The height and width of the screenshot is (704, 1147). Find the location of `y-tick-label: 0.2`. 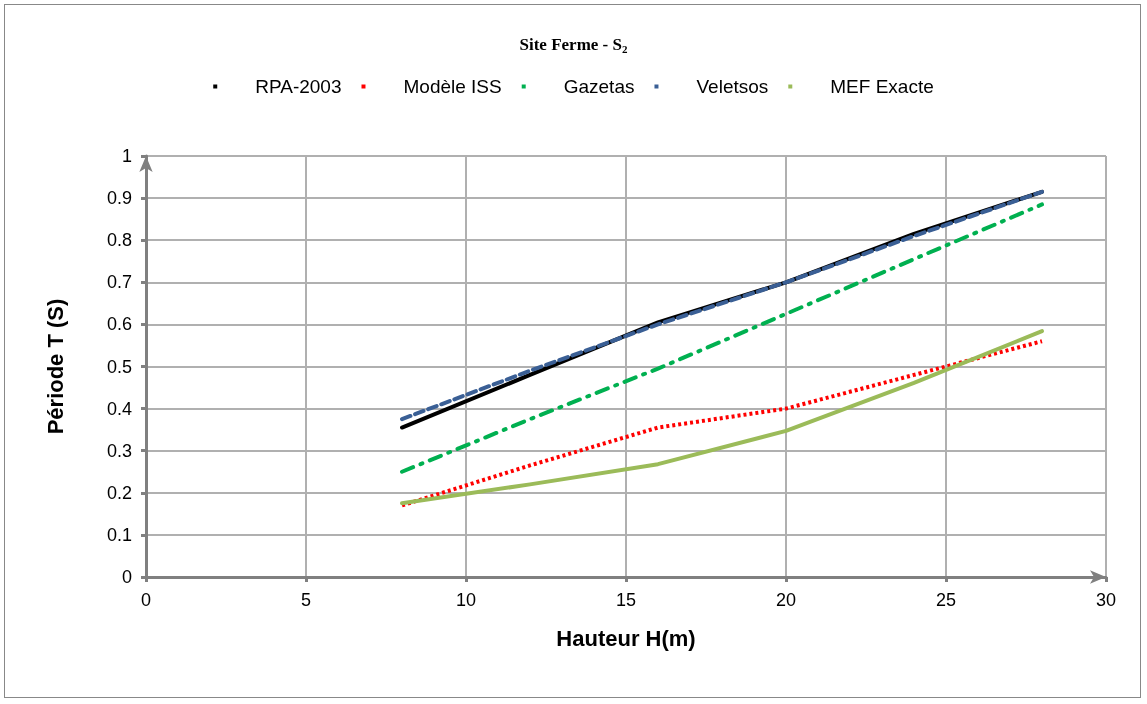

y-tick-label: 0.2 is located at coordinates (119, 492).